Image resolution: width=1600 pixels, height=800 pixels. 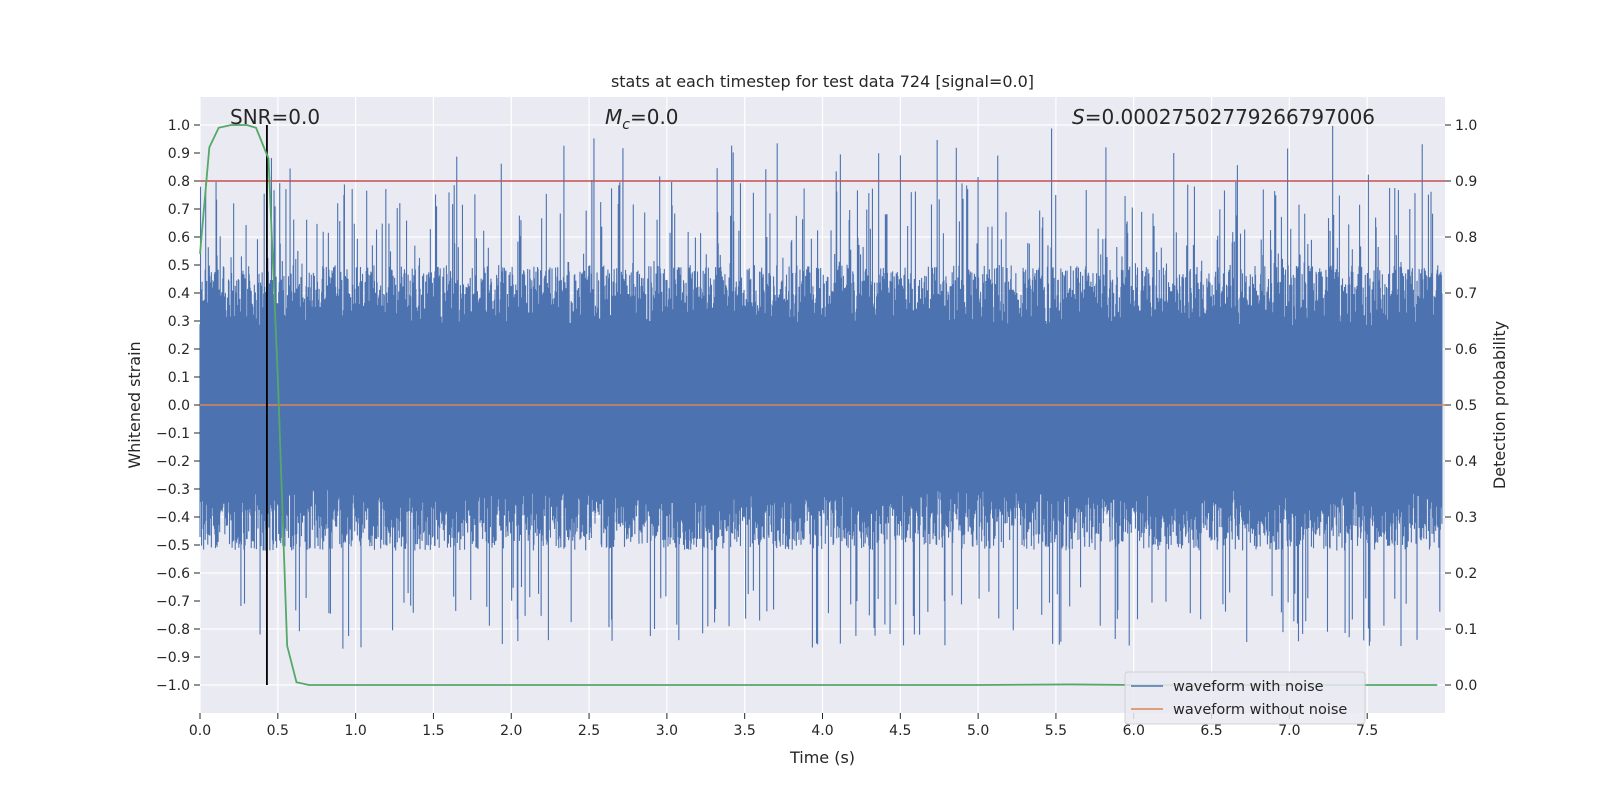 I want to click on x-tick-label: 7.0, so click(x=1289, y=731).